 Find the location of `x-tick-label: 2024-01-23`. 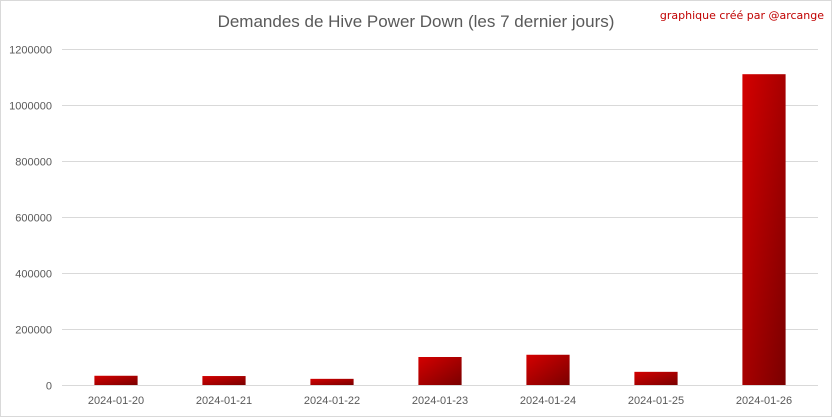

x-tick-label: 2024-01-23 is located at coordinates (440, 401).